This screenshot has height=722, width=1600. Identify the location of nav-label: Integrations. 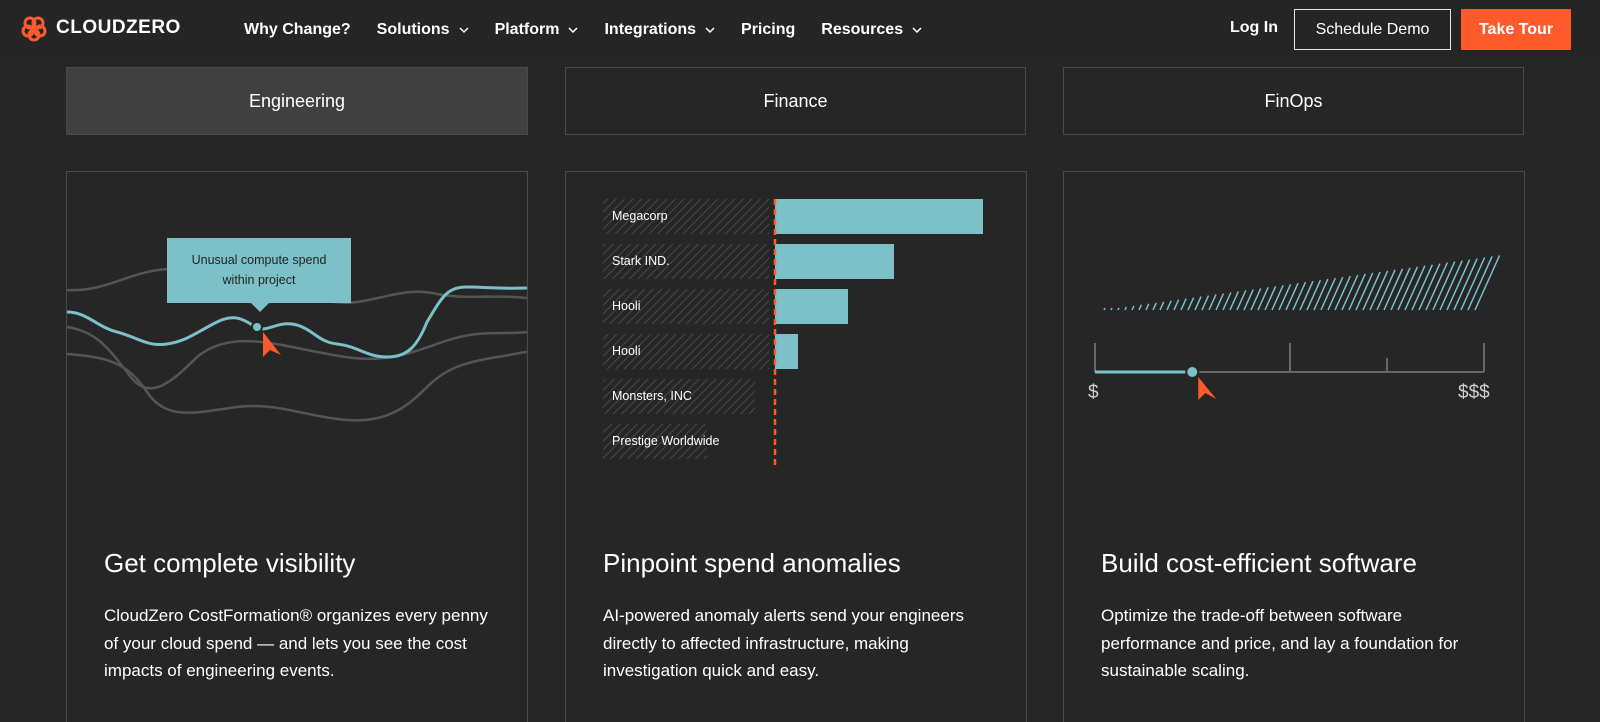
(650, 29).